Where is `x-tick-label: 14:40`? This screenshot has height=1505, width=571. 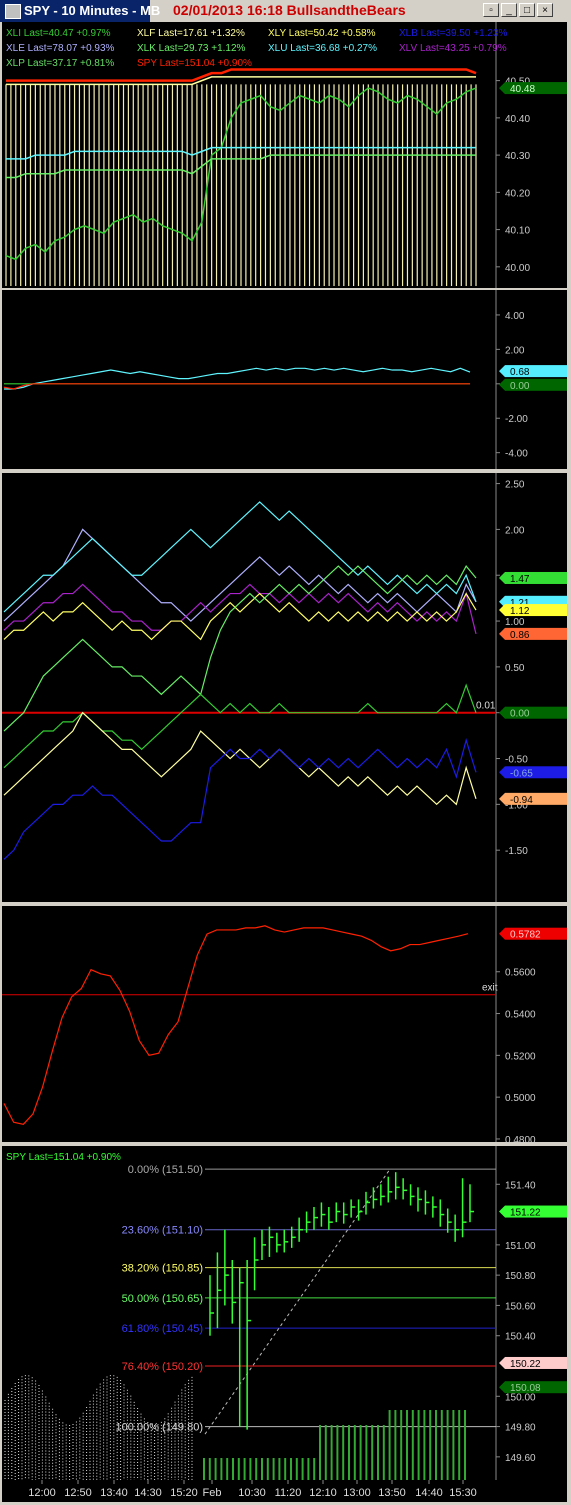 x-tick-label: 14:40 is located at coordinates (429, 1493).